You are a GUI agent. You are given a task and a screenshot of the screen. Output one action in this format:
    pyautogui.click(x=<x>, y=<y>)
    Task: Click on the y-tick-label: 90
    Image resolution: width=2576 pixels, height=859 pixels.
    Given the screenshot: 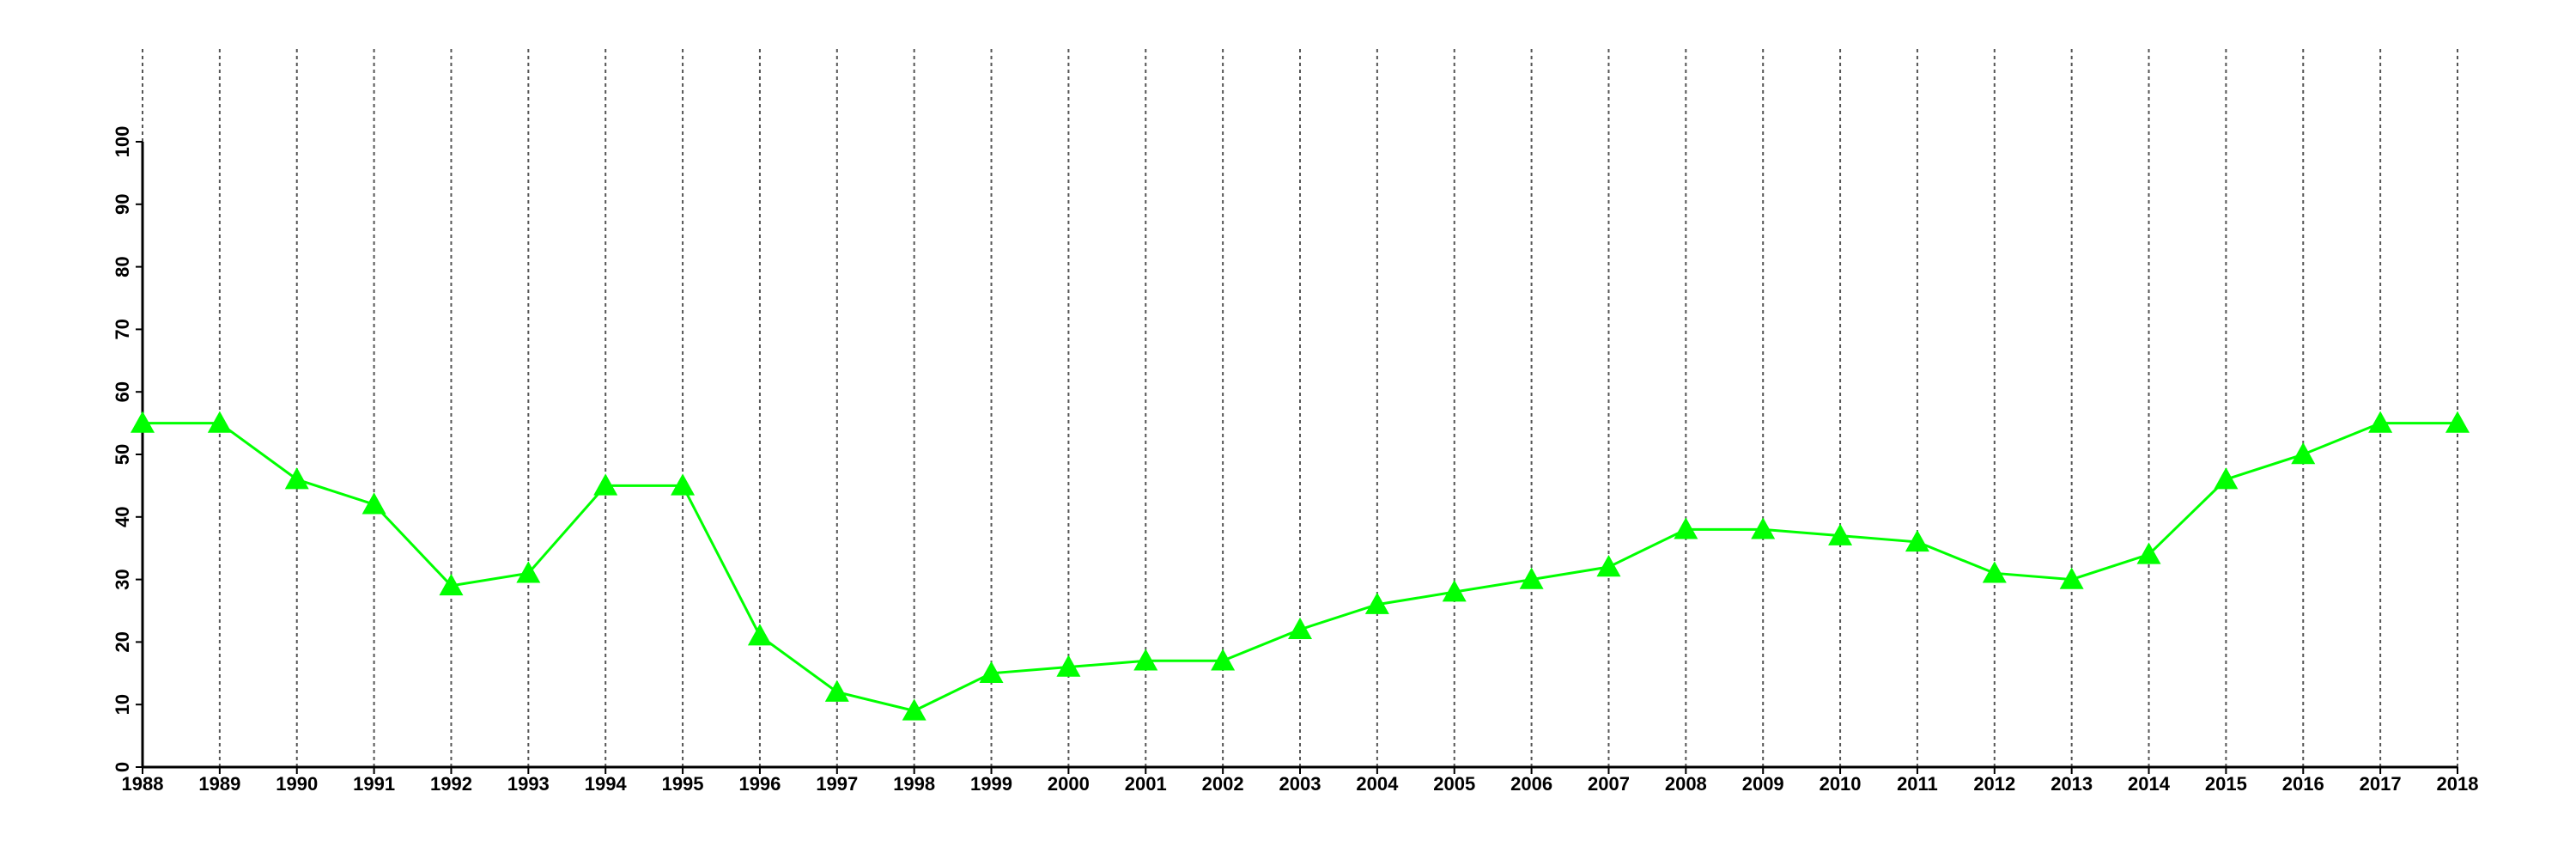 What is the action you would take?
    pyautogui.click(x=123, y=205)
    